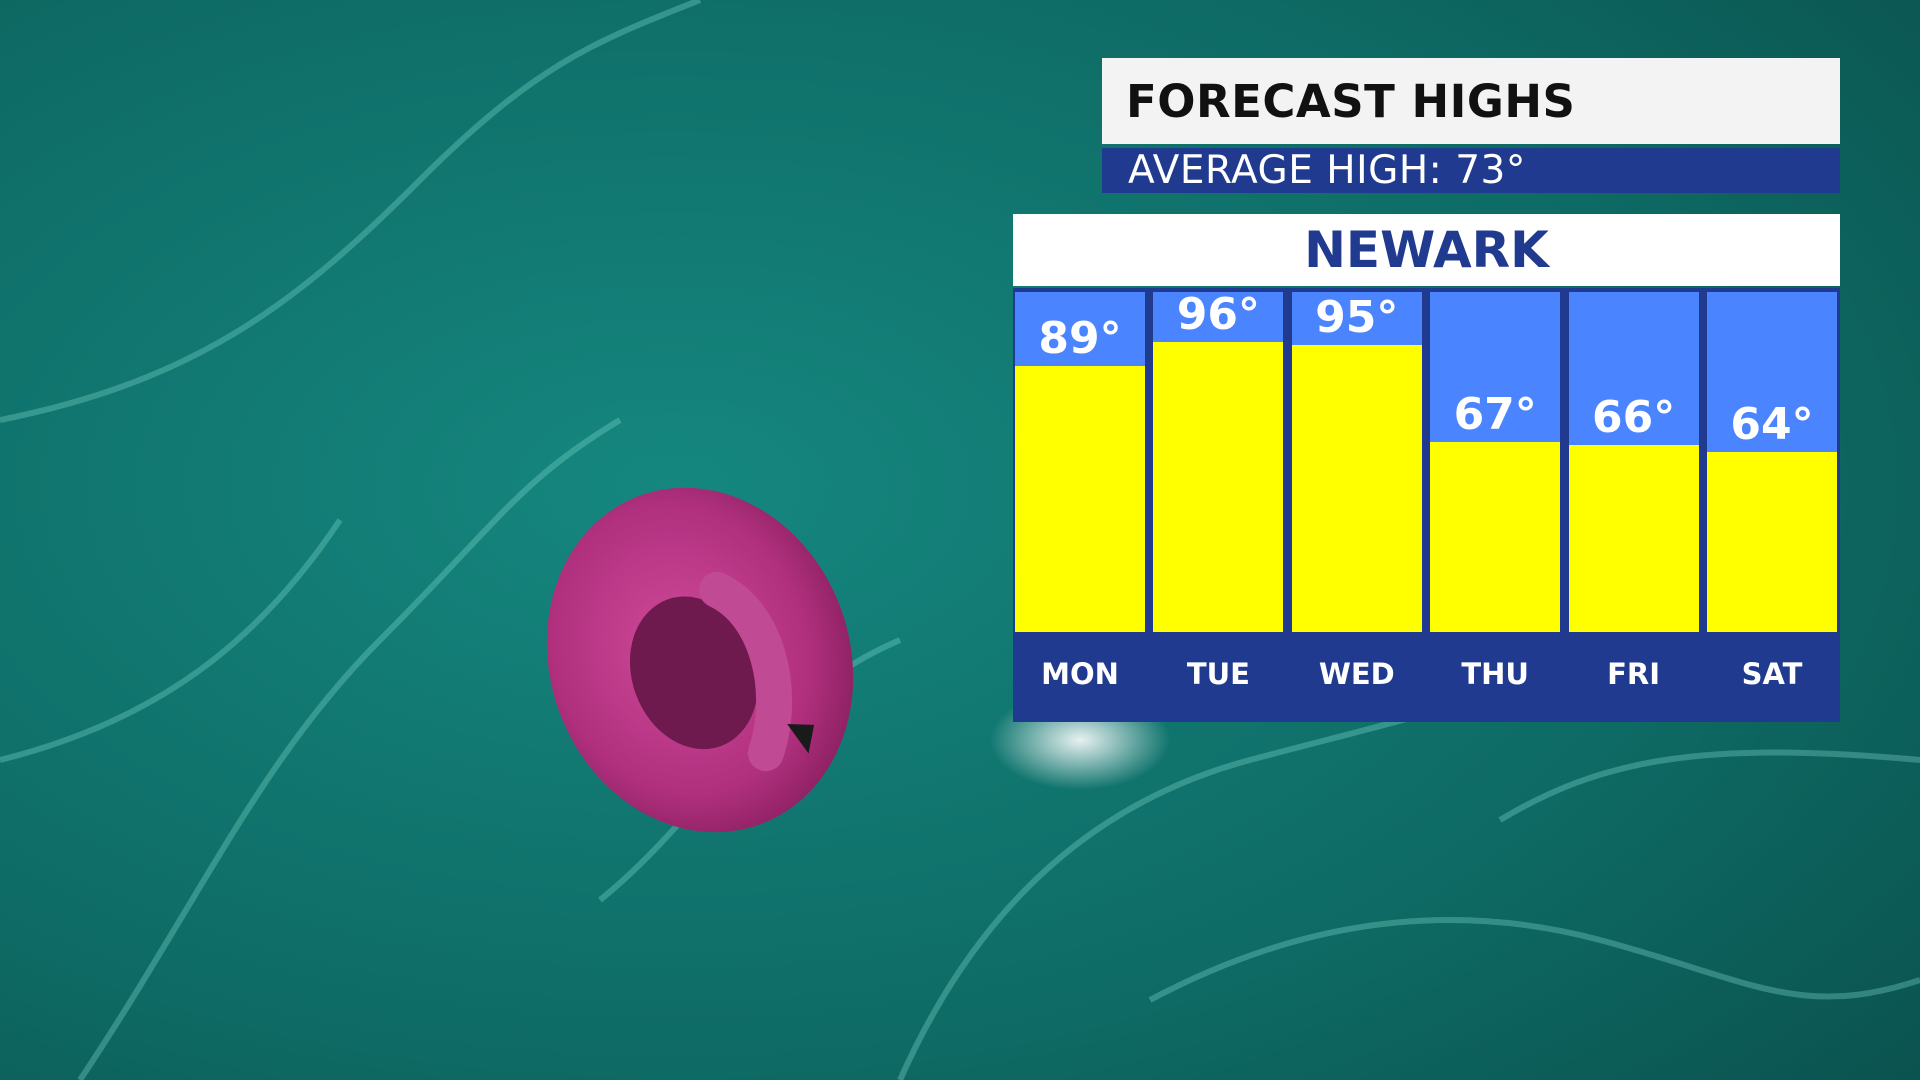  I want to click on day-column-wed: 95° WED, so click(1356, 504).